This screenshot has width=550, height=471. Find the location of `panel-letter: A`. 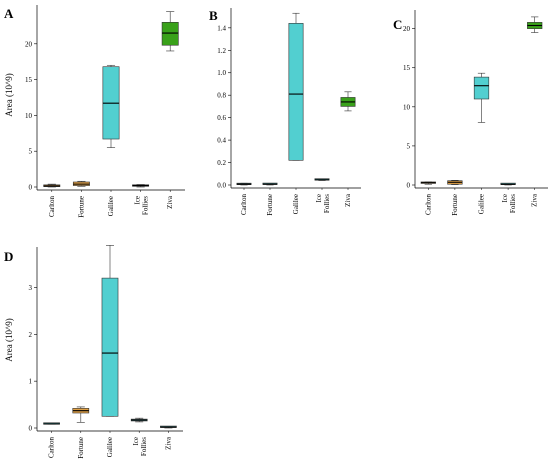

panel-letter: A is located at coordinates (9, 13).